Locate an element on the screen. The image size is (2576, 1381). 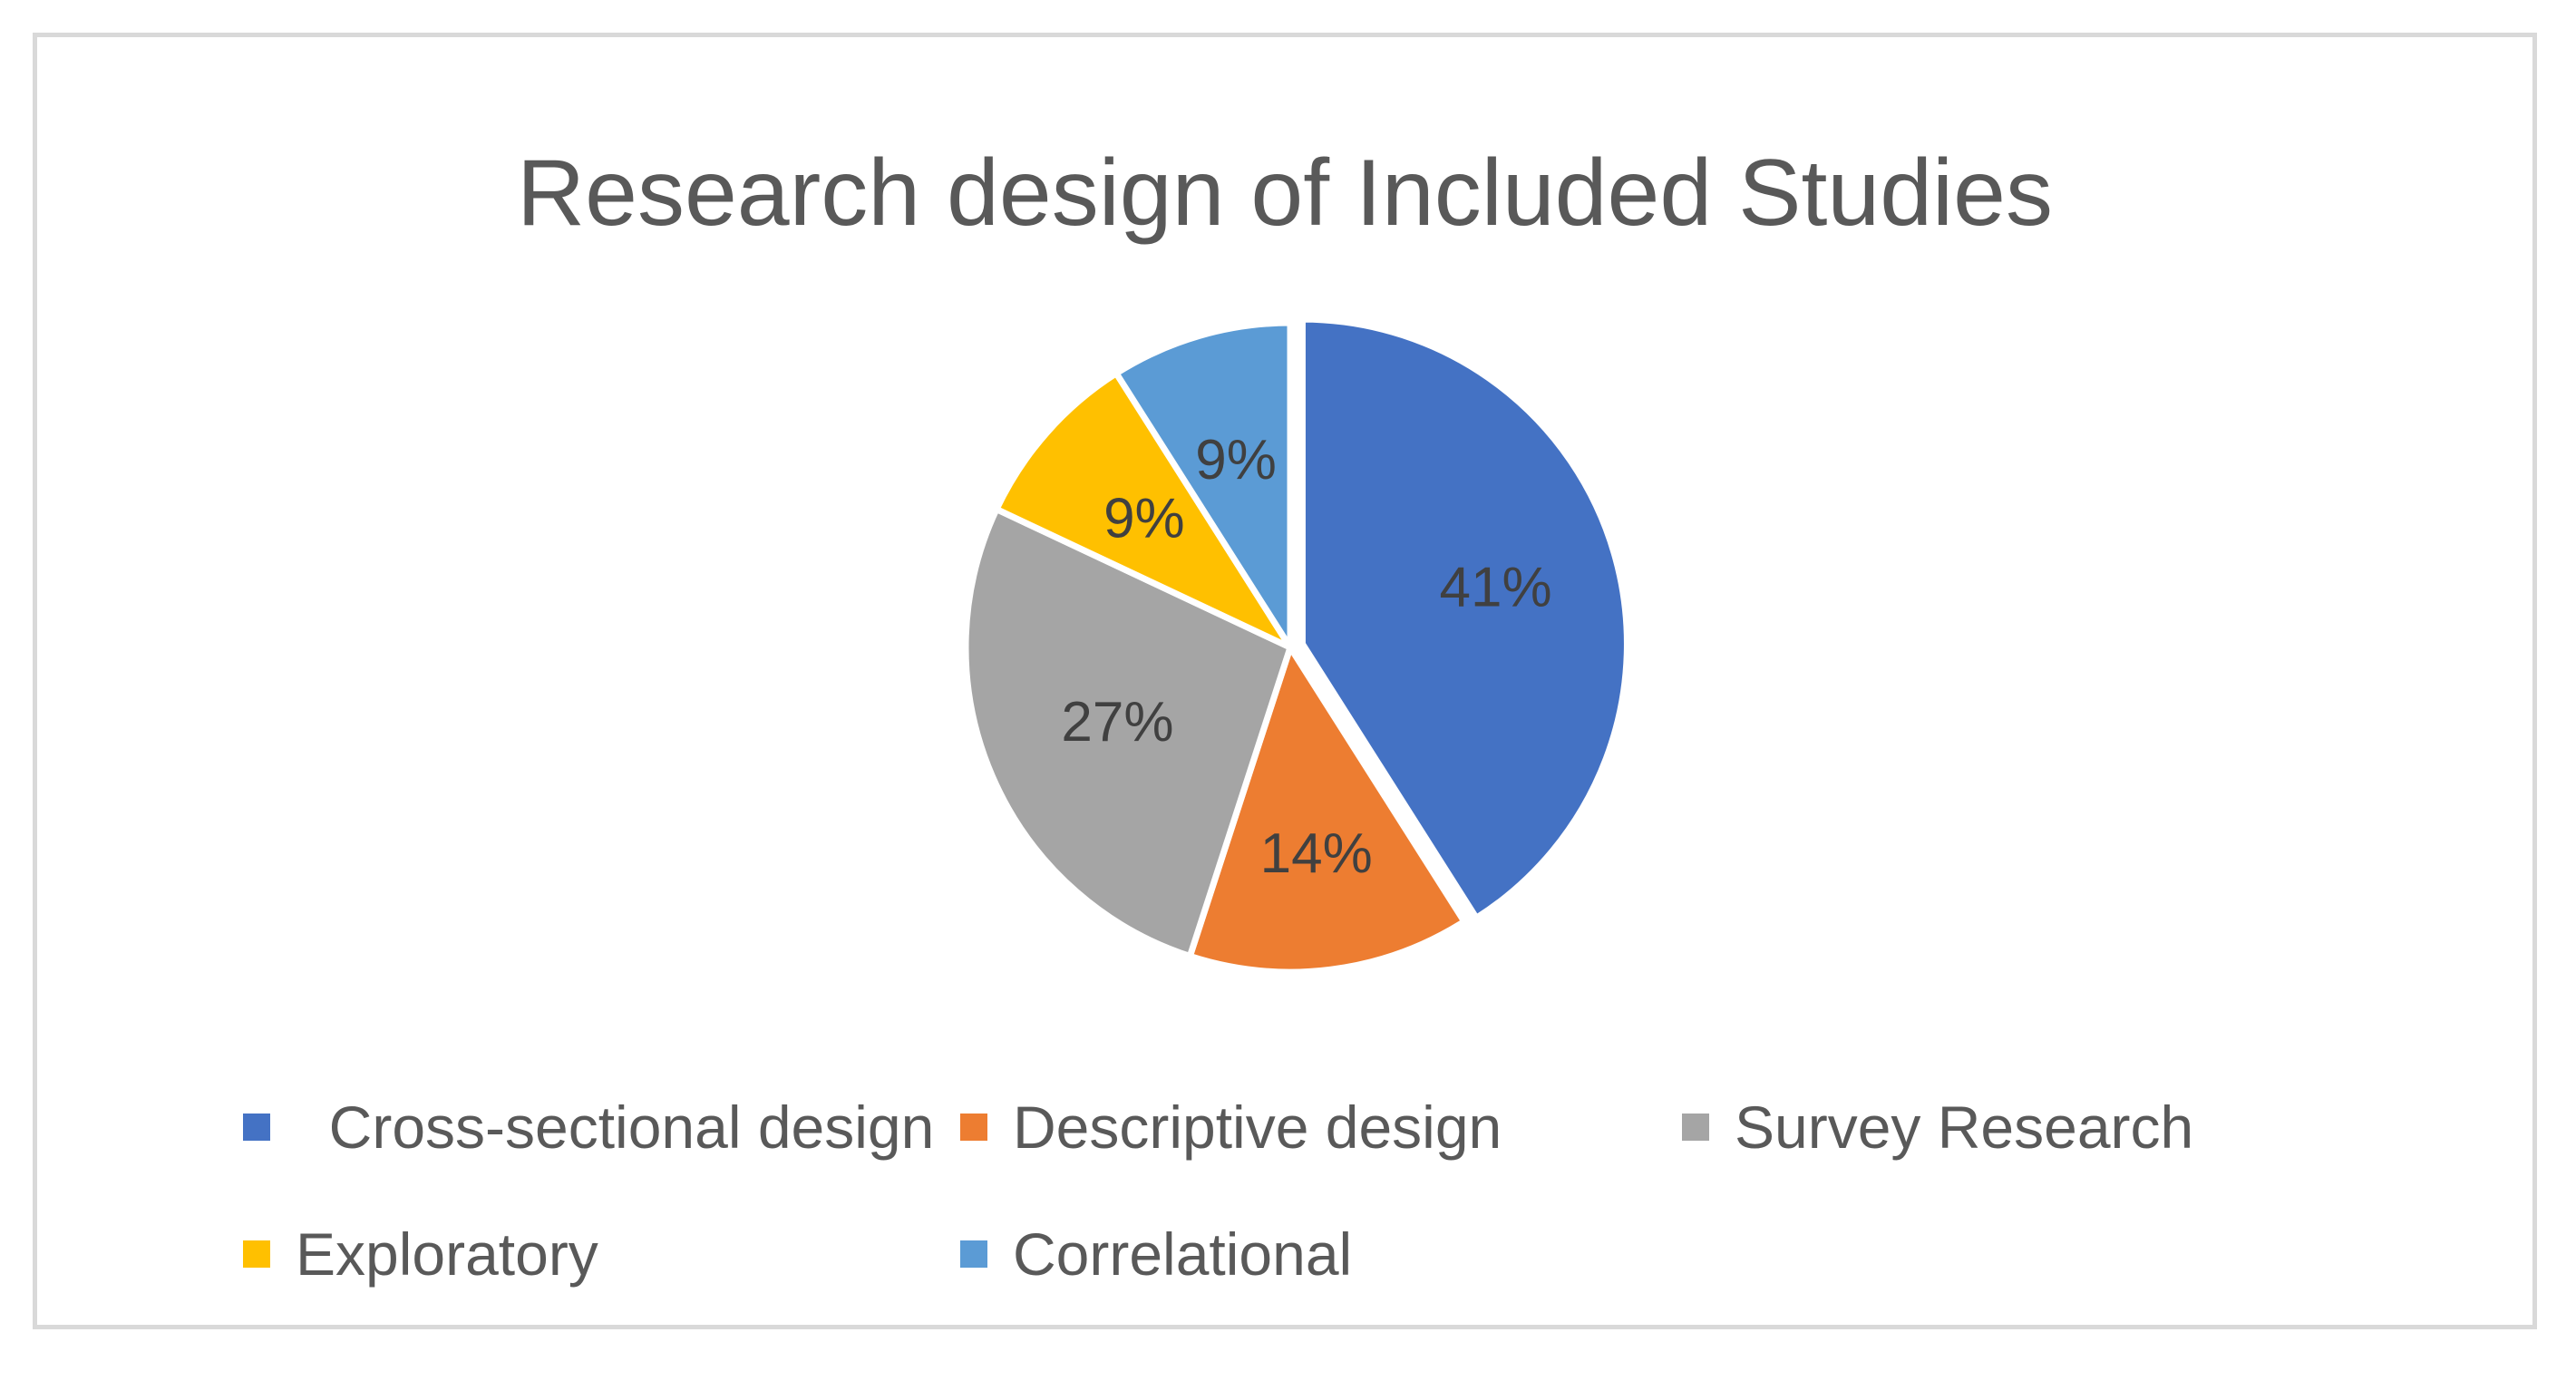
pie-slice-exploratory is located at coordinates (1143, 510).